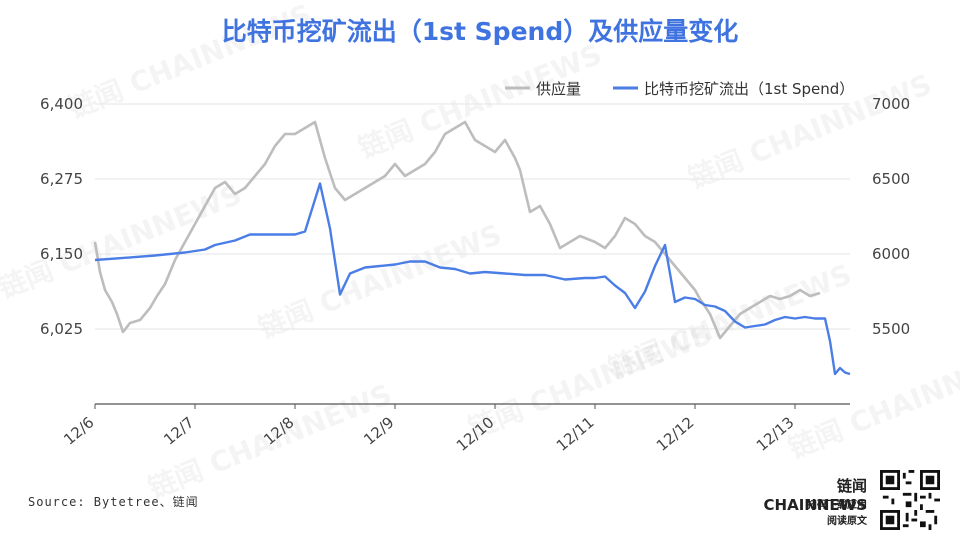 The width and height of the screenshot is (960, 545). I want to click on y-right-tick-label: 7000, so click(891, 104).